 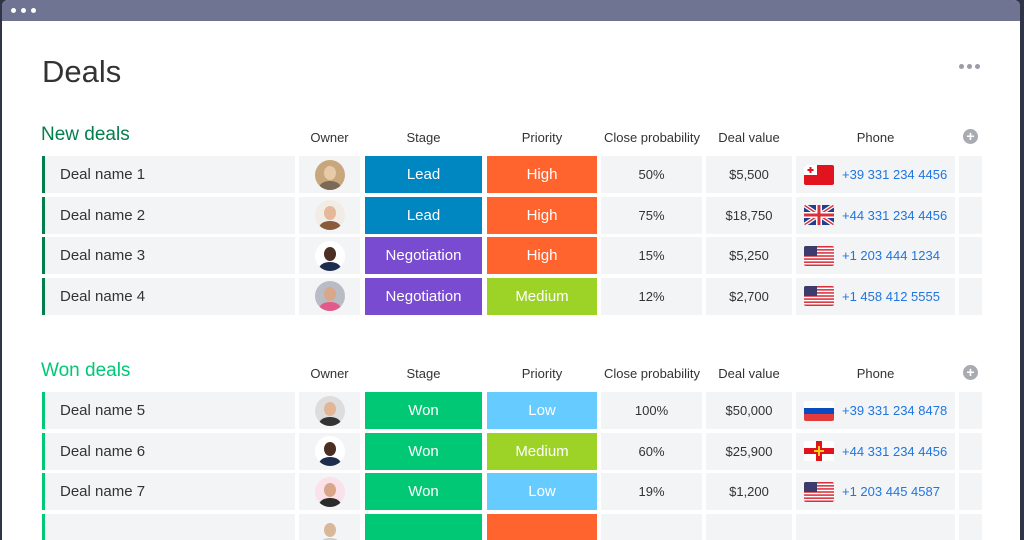 I want to click on phone-link: +39 331 234 4456, so click(x=894, y=174).